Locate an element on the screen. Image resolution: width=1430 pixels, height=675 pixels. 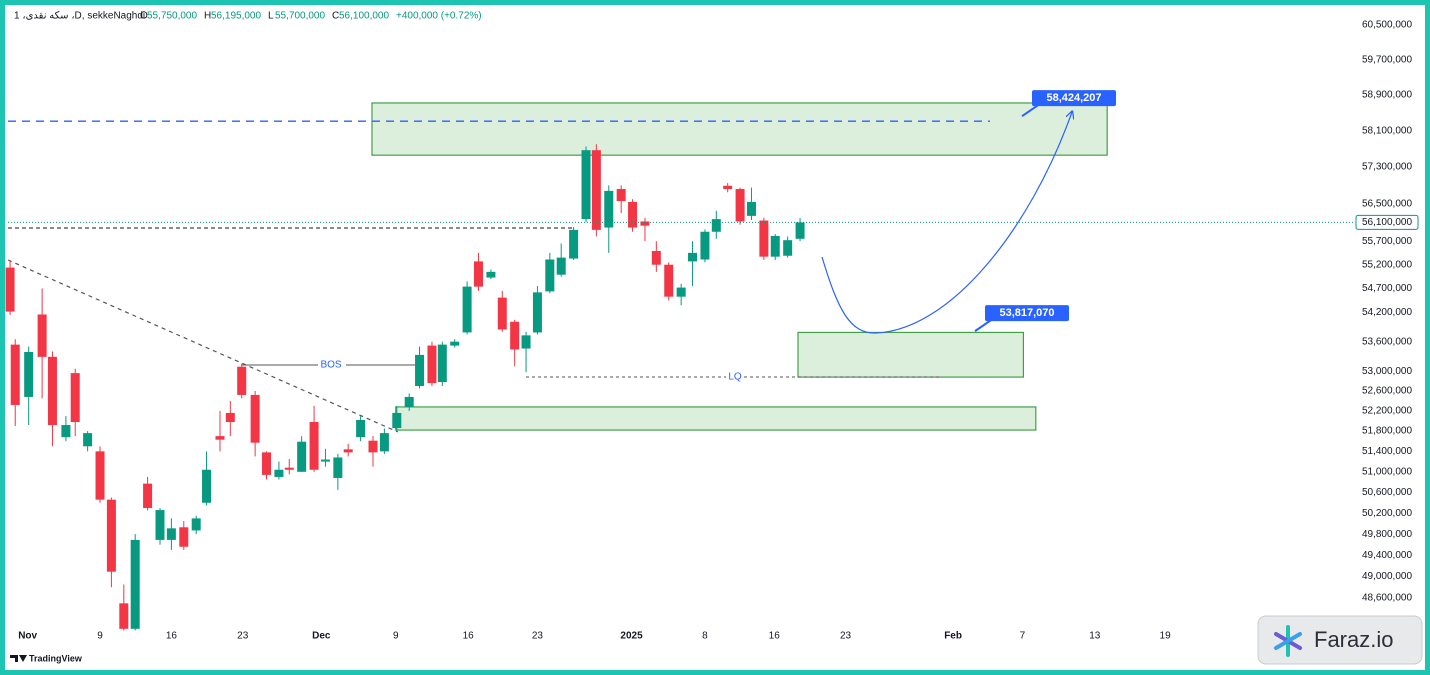
y-tick-label: 49,000,000 is located at coordinates (1387, 576).